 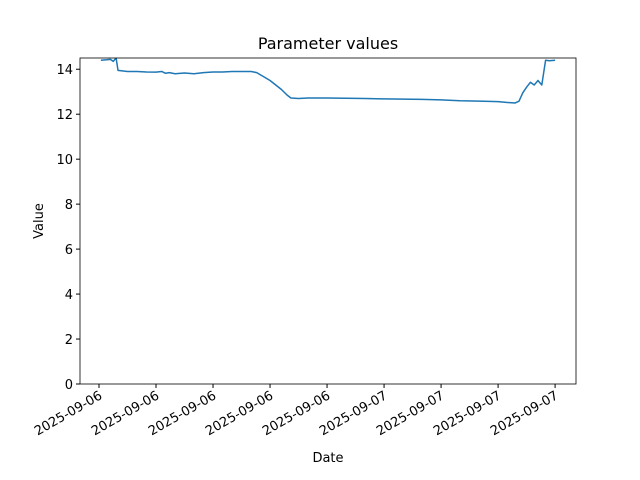 I want to click on chart-title: Parameter values, so click(x=328, y=43).